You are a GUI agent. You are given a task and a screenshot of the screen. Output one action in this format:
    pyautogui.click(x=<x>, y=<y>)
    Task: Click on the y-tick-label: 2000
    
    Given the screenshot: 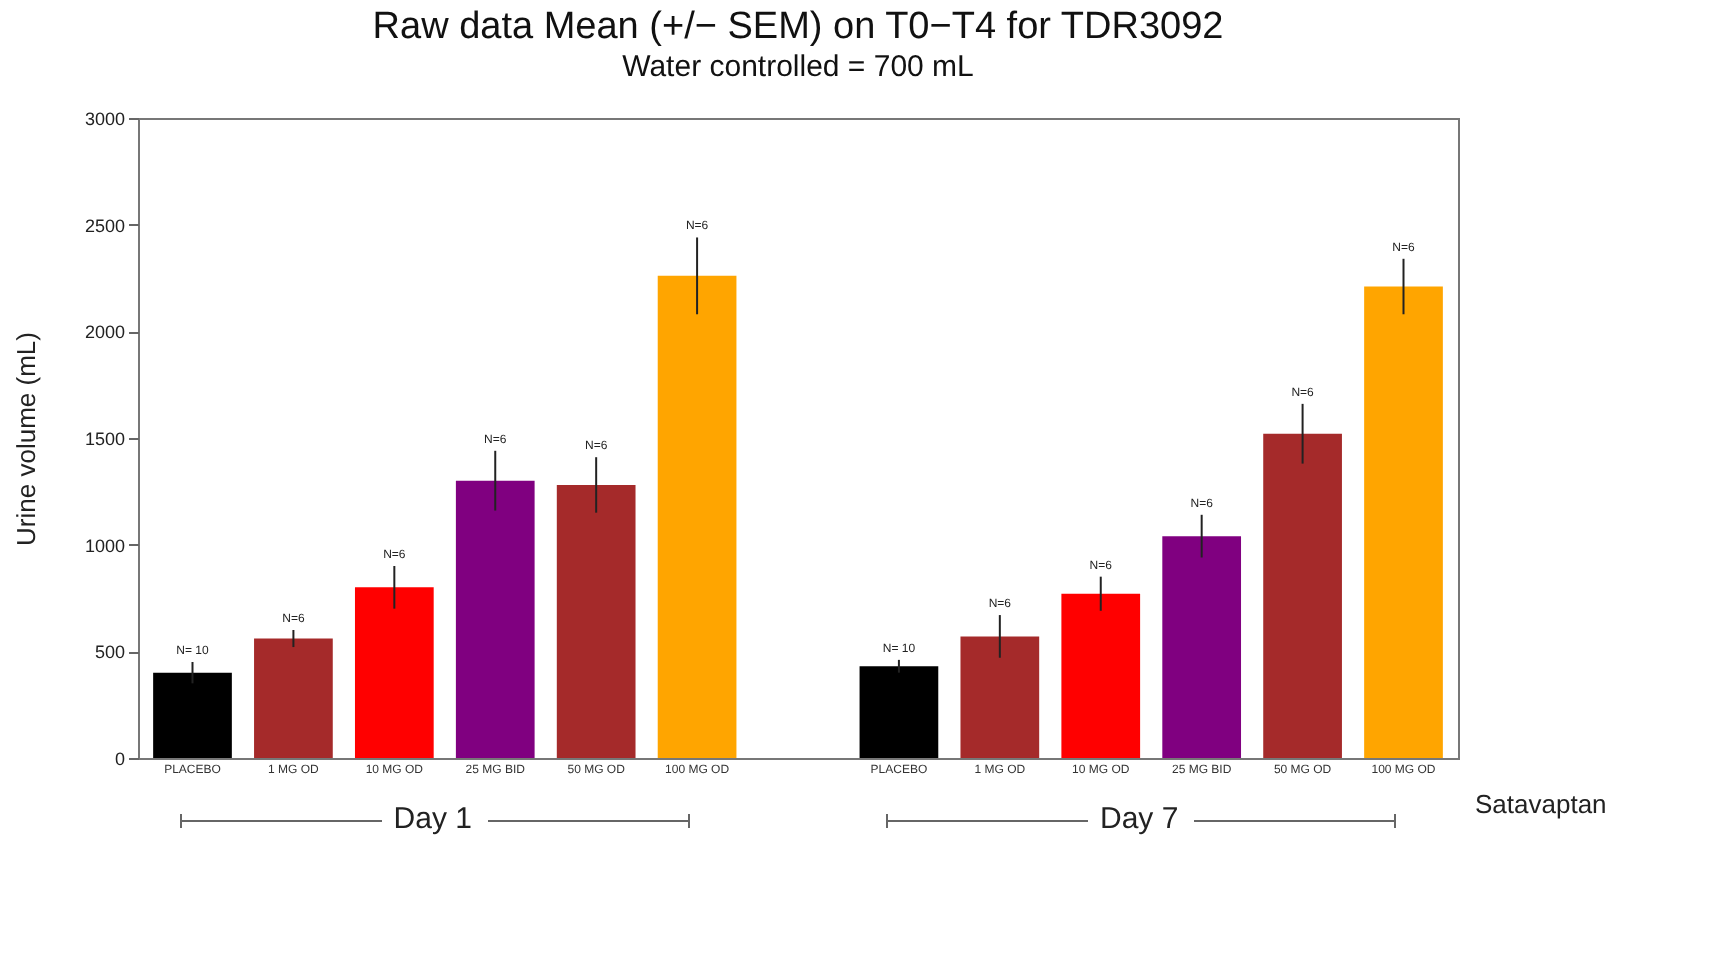 What is the action you would take?
    pyautogui.click(x=104, y=332)
    